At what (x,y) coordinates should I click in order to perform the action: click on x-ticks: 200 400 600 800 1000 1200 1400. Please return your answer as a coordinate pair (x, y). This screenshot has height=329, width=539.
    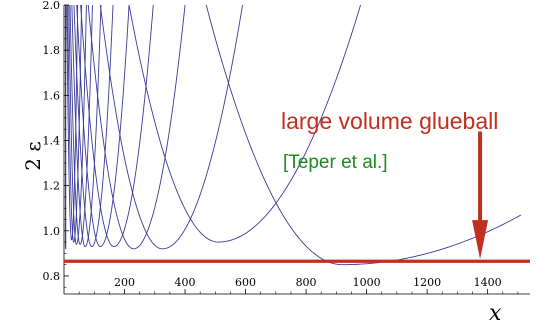
    Looking at the image, I should click on (298, 285).